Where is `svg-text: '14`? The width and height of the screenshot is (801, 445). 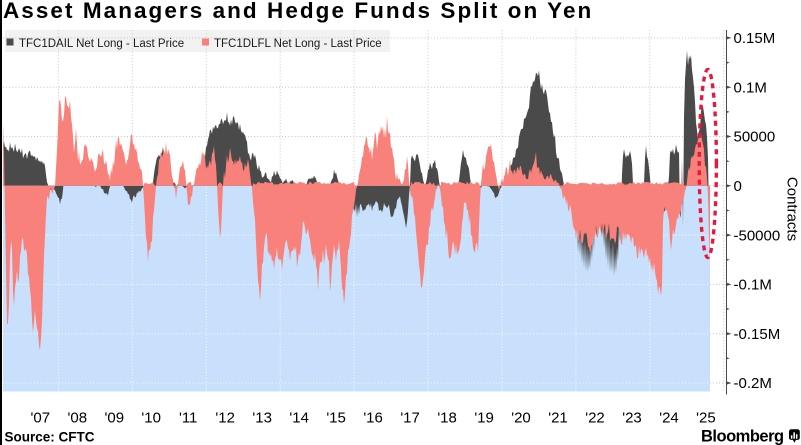 svg-text: '14 is located at coordinates (299, 418).